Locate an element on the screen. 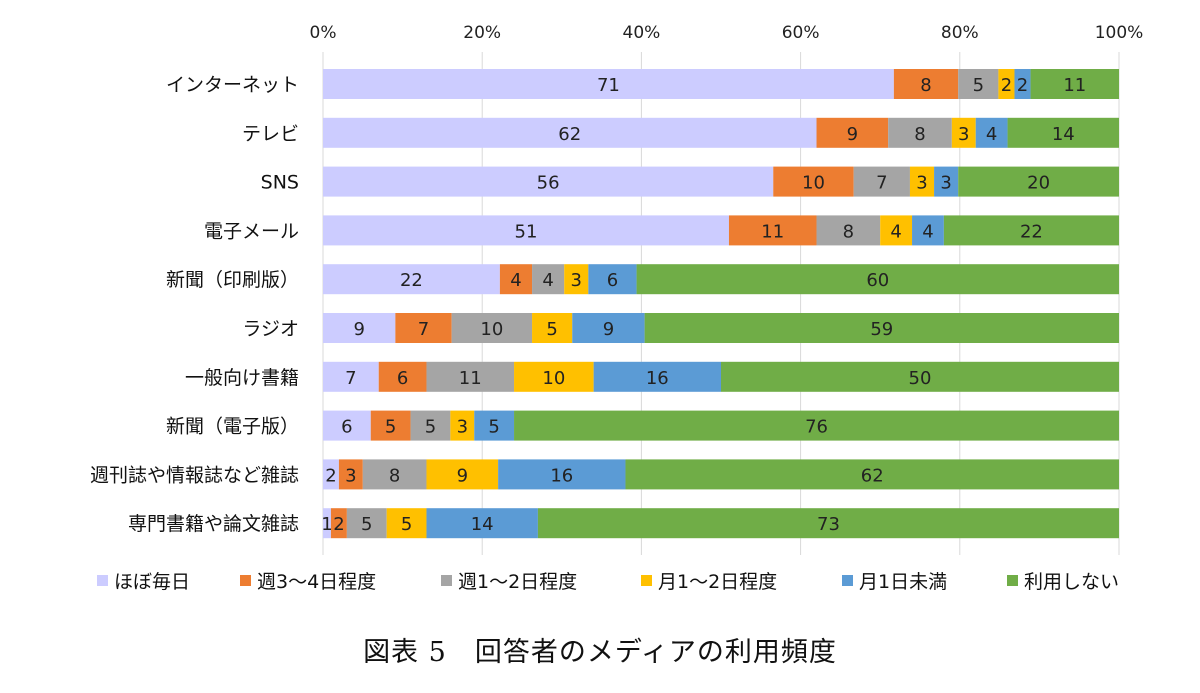  data-label: 7 is located at coordinates (423, 329).